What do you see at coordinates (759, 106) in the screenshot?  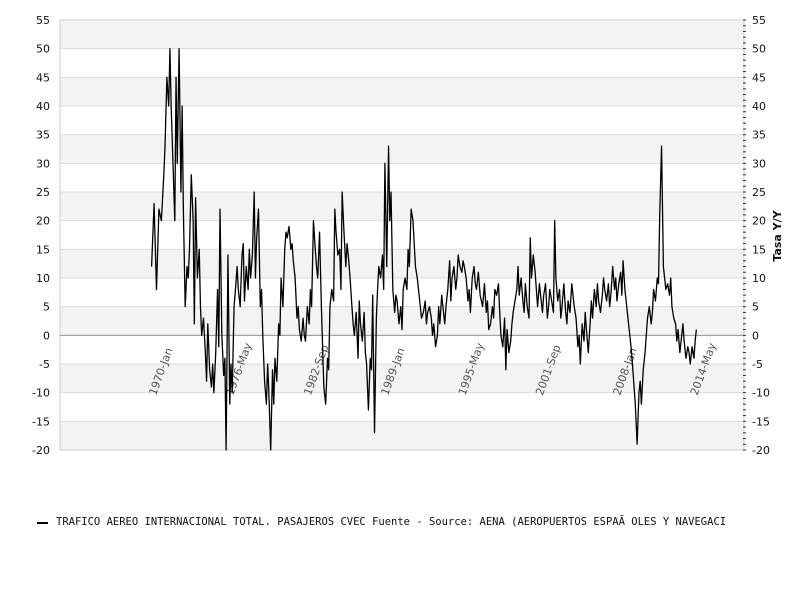 I see `y-tick-label-right: 40` at bounding box center [759, 106].